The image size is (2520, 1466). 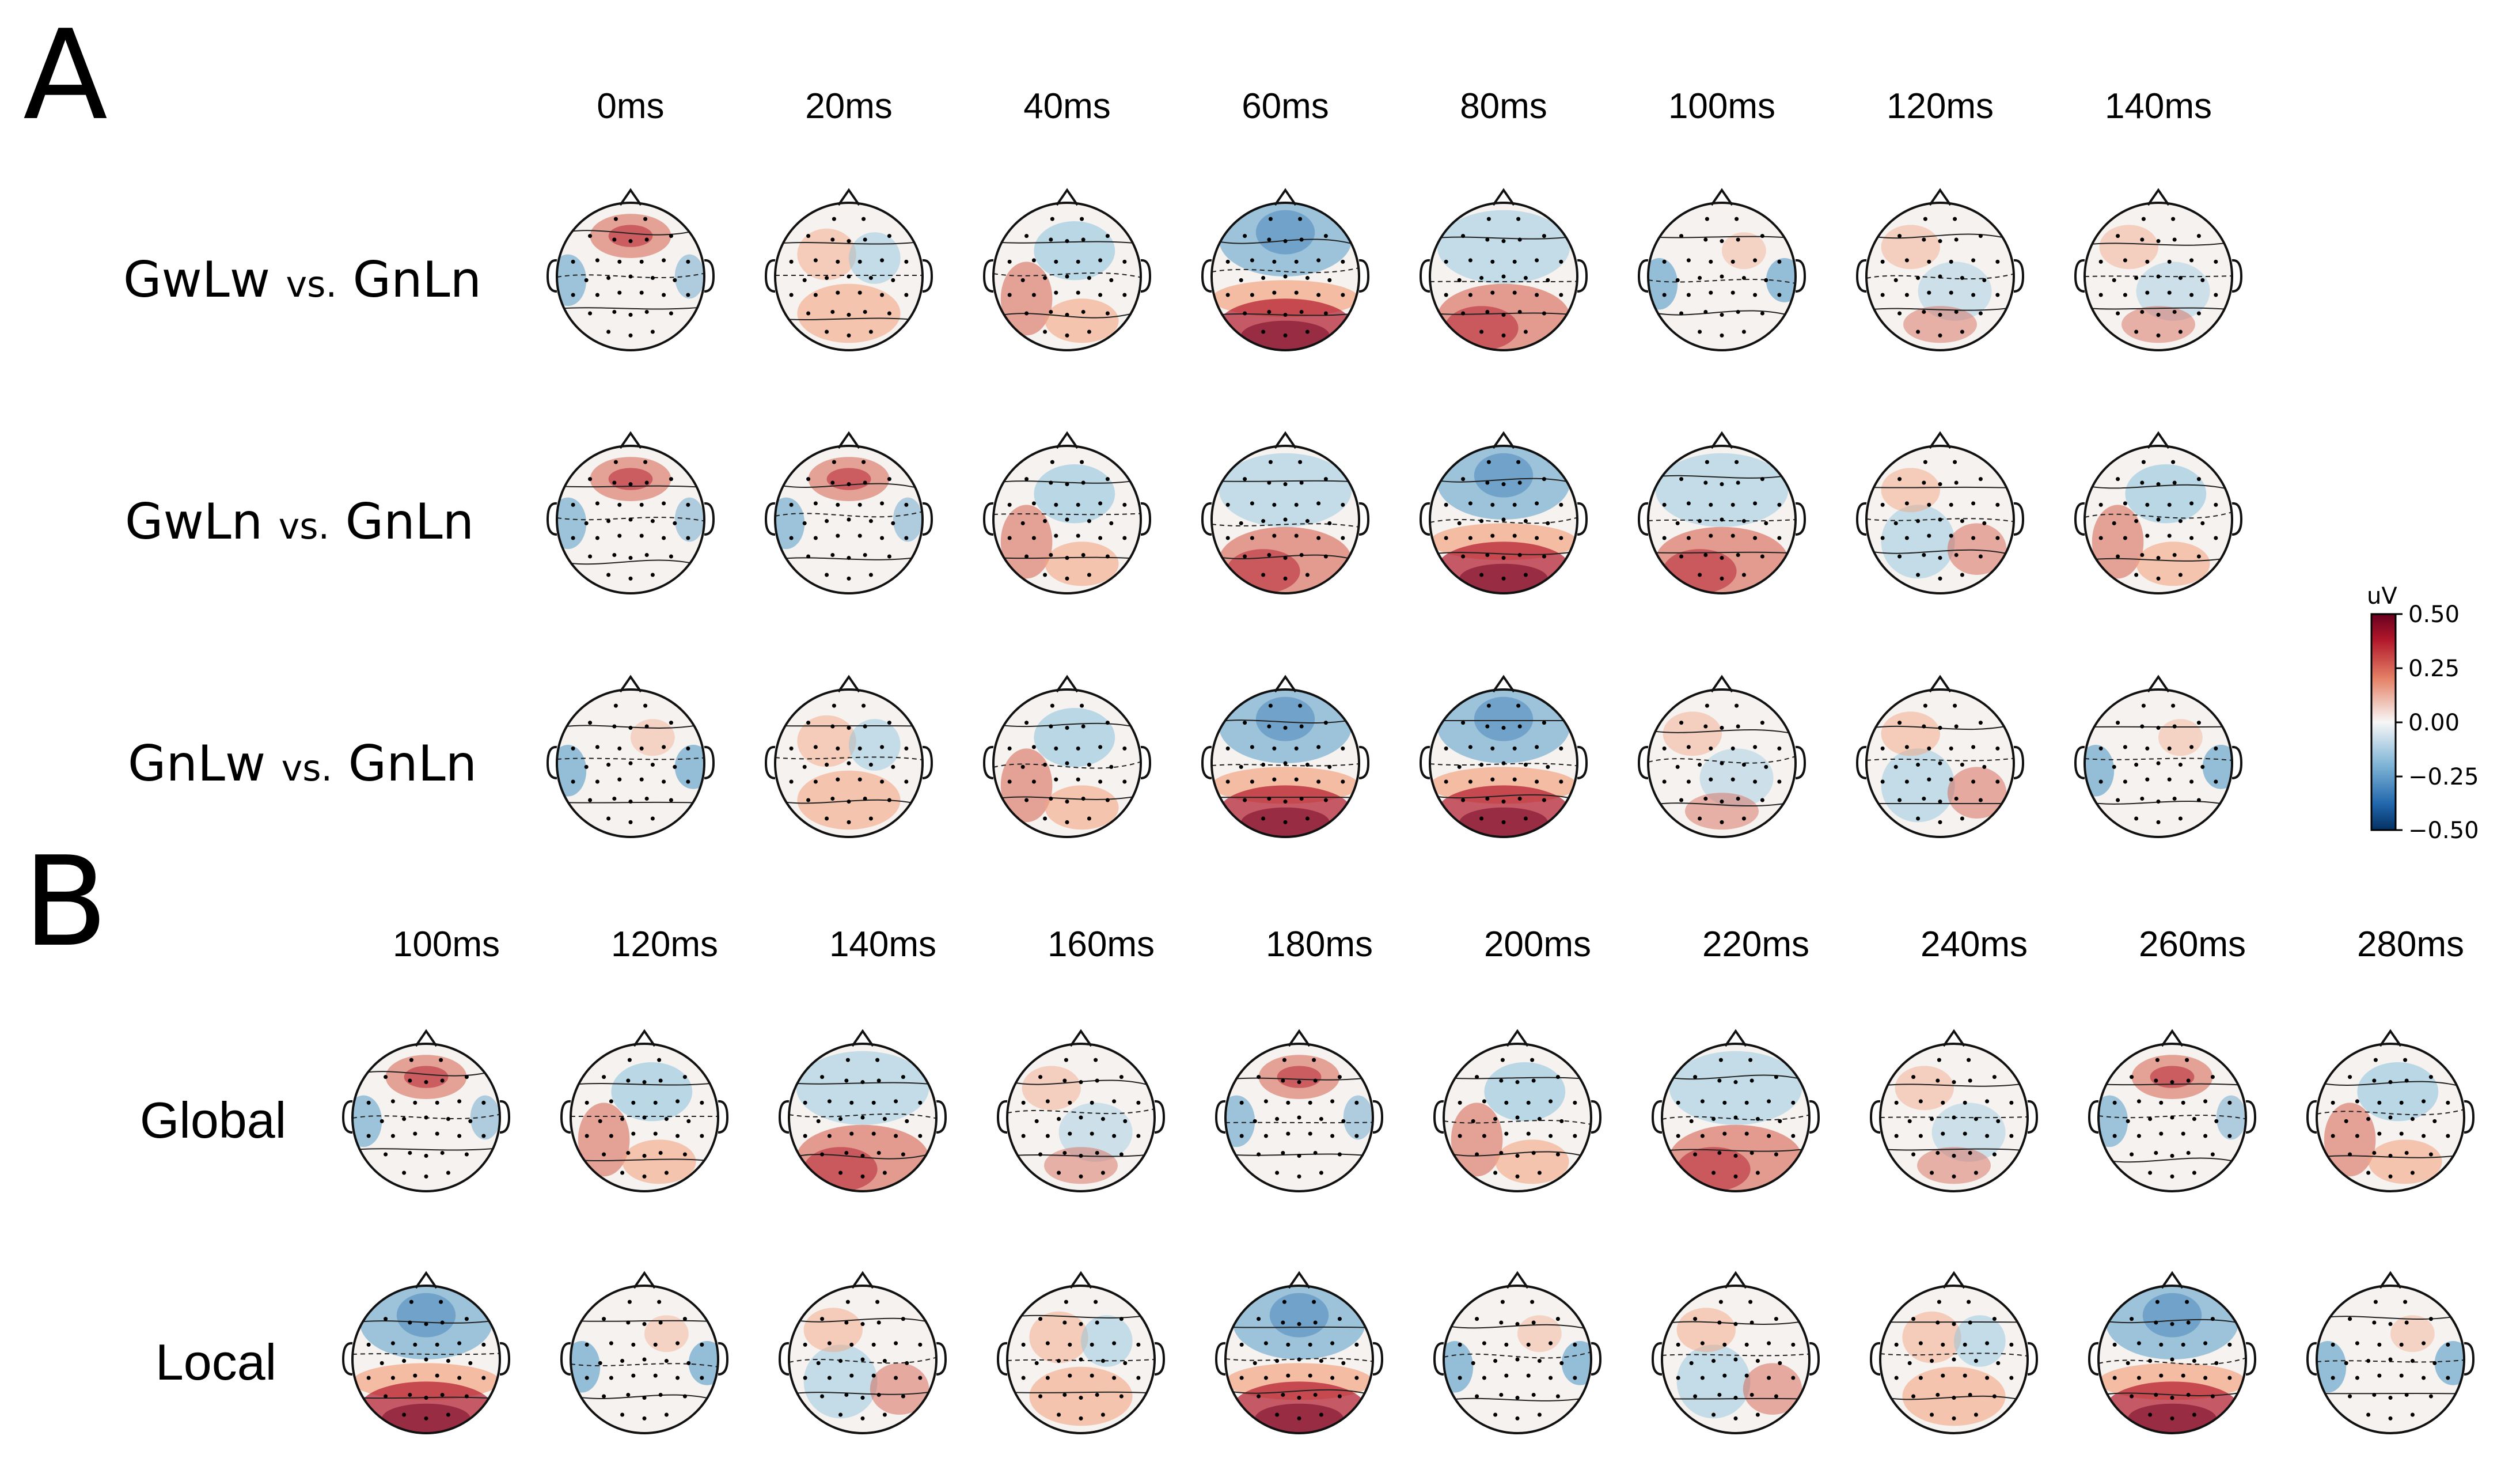 What do you see at coordinates (849, 106) in the screenshot?
I see `time-label: 20ms` at bounding box center [849, 106].